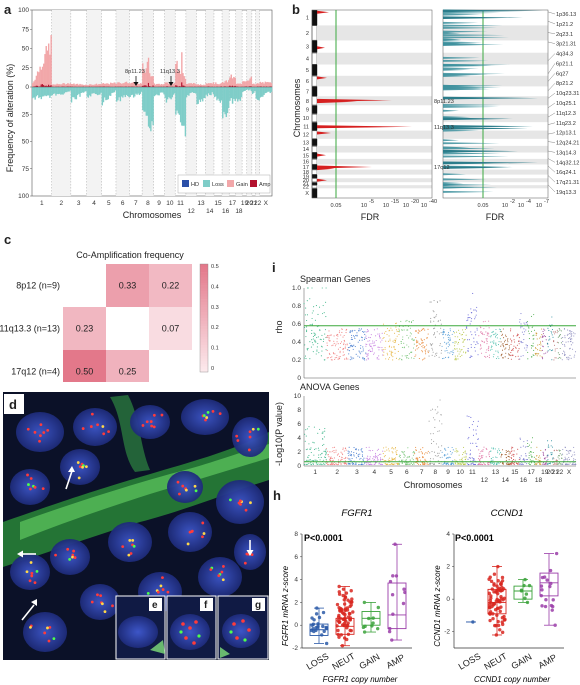  I want to click on colorbar-tick: 0.3, so click(215, 308).